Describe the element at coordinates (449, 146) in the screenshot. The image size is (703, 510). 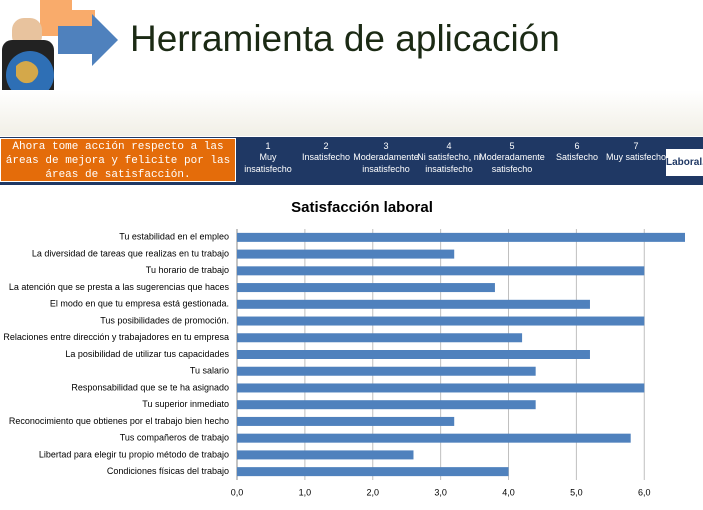
I see `scale-number: 4` at that location.